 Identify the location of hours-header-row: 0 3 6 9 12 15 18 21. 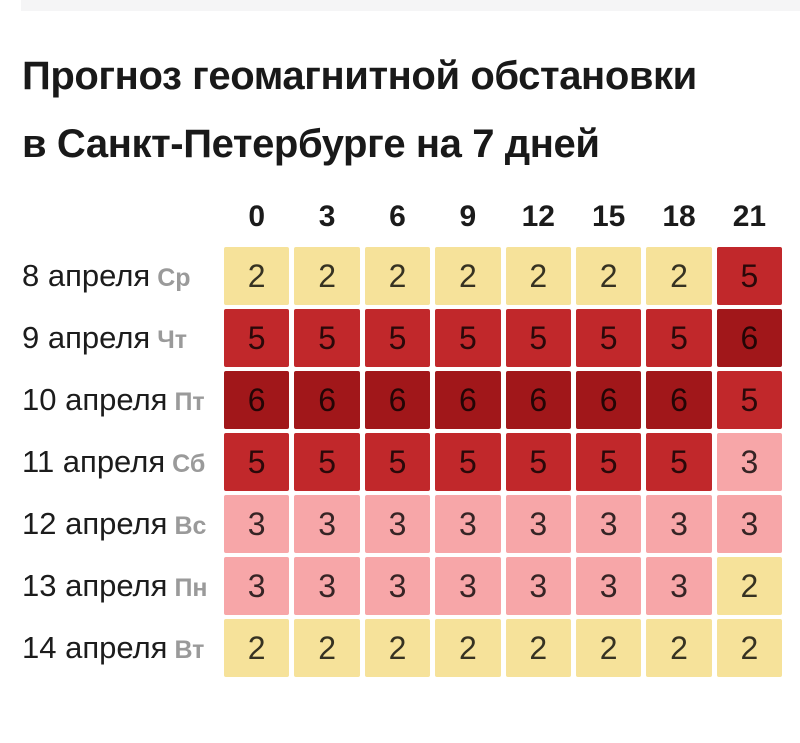
(402, 217).